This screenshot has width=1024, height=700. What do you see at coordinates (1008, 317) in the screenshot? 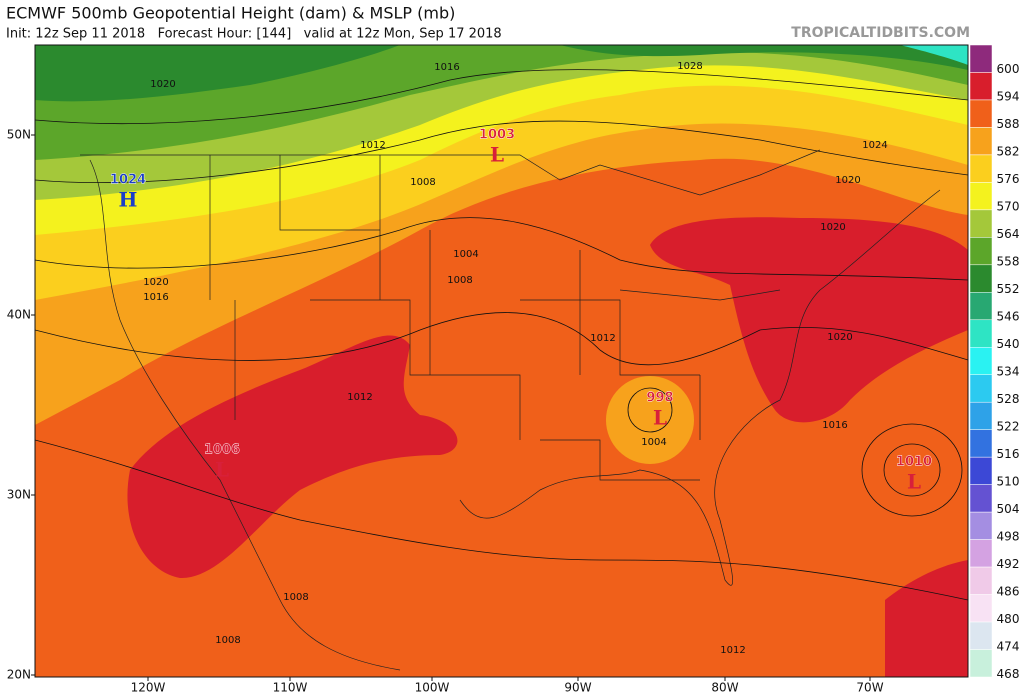
I see `colorbar-label: 546` at bounding box center [1008, 317].